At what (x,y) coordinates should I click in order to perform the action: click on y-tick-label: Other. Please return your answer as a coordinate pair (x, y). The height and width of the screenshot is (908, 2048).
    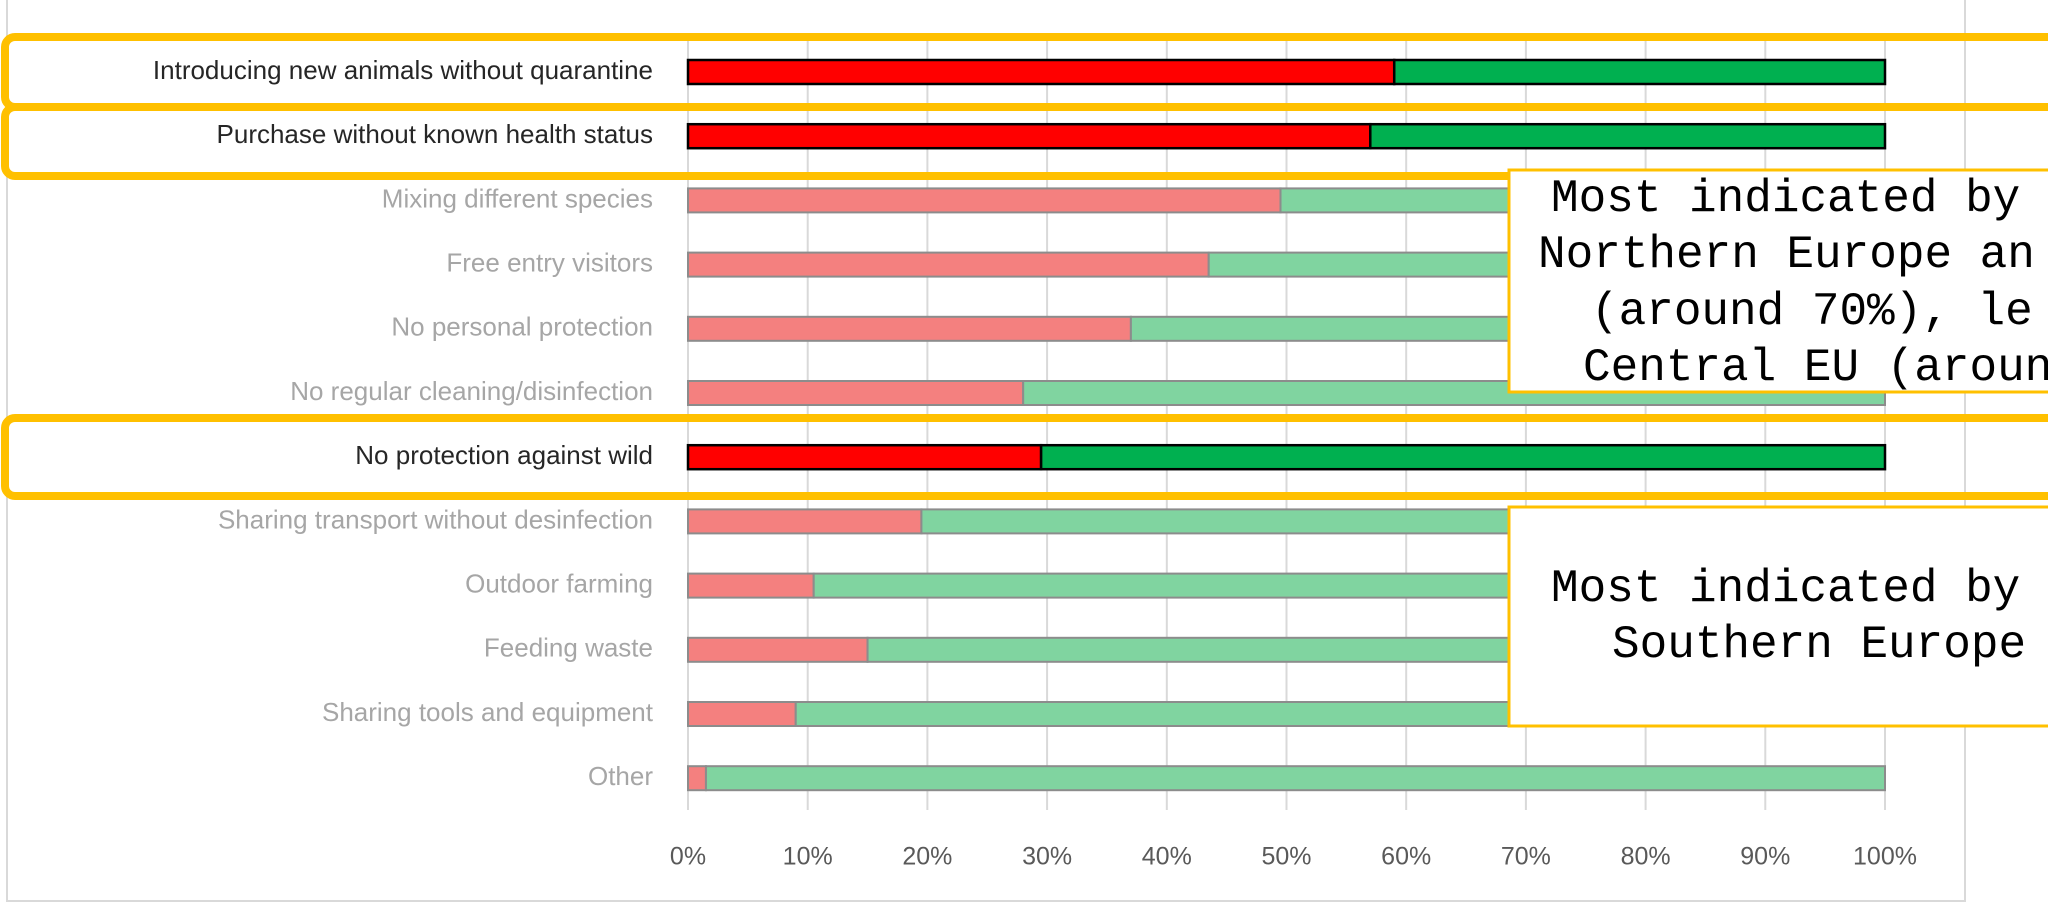
    Looking at the image, I should click on (620, 776).